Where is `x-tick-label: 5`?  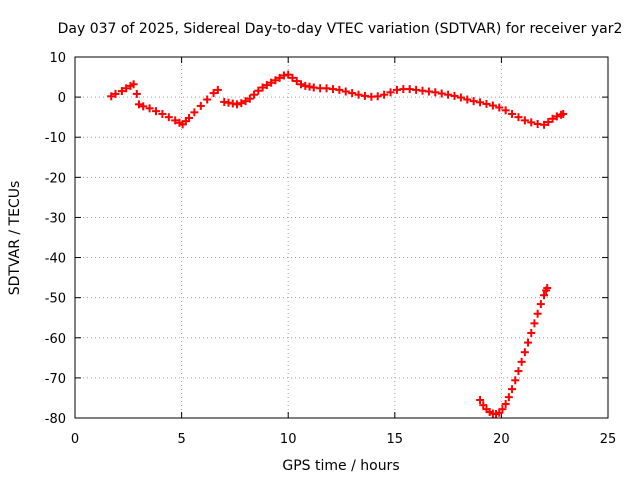 x-tick-label: 5 is located at coordinates (181, 439).